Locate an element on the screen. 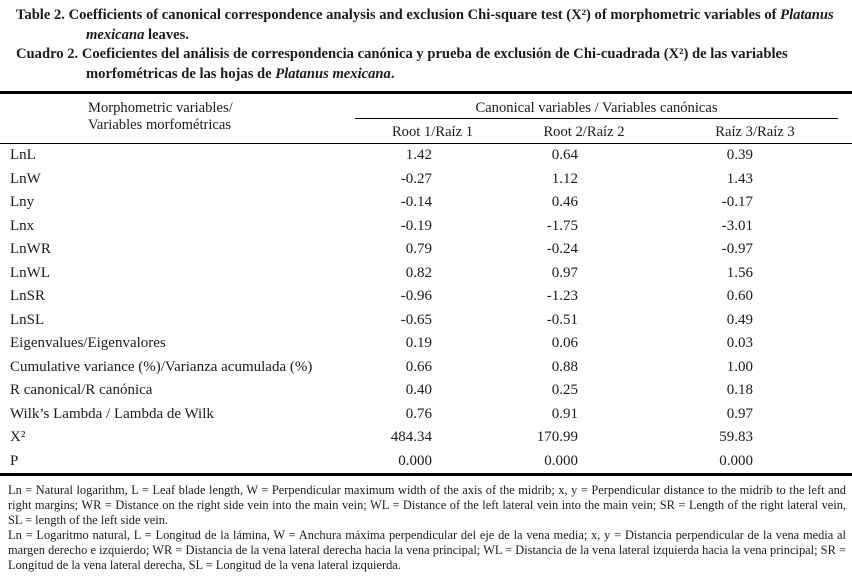 The width and height of the screenshot is (852, 585). table-row-lnw: LnW -0.27 1.12 1.43 is located at coordinates (426, 180).